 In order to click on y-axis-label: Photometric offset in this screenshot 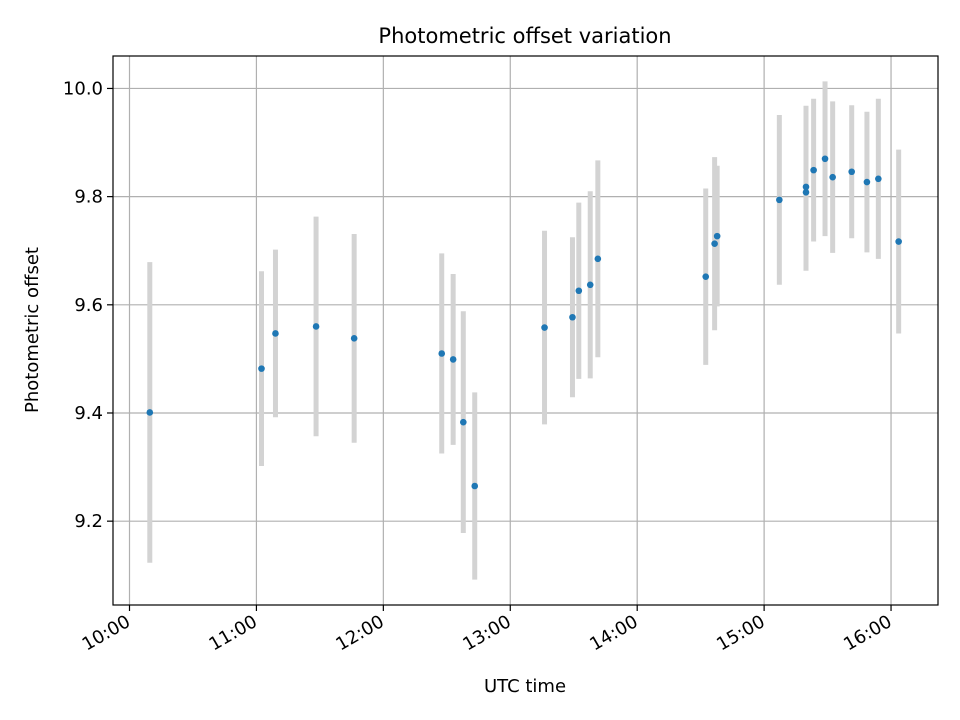, I will do `click(32, 330)`.